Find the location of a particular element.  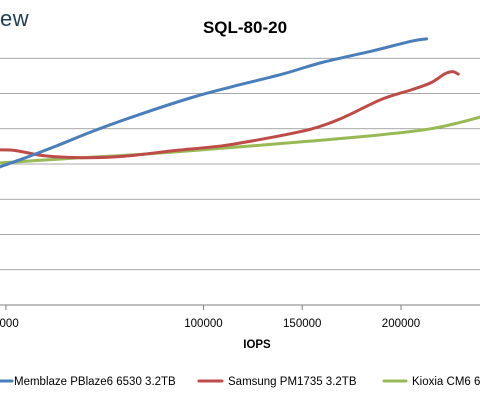

legend-label-1: Memblaze PBlaze6 6530 3.2TB is located at coordinates (95, 382).